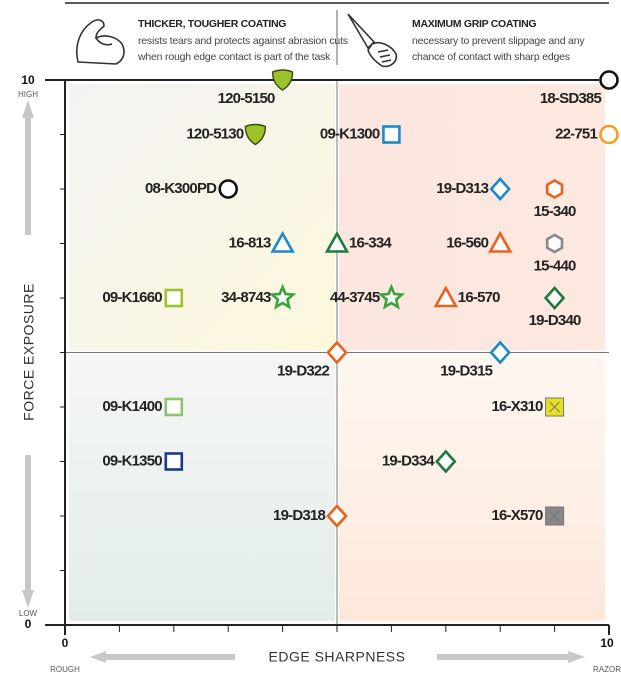 Image resolution: width=621 pixels, height=686 pixels. What do you see at coordinates (467, 242) in the screenshot?
I see `point-label: 16-560` at bounding box center [467, 242].